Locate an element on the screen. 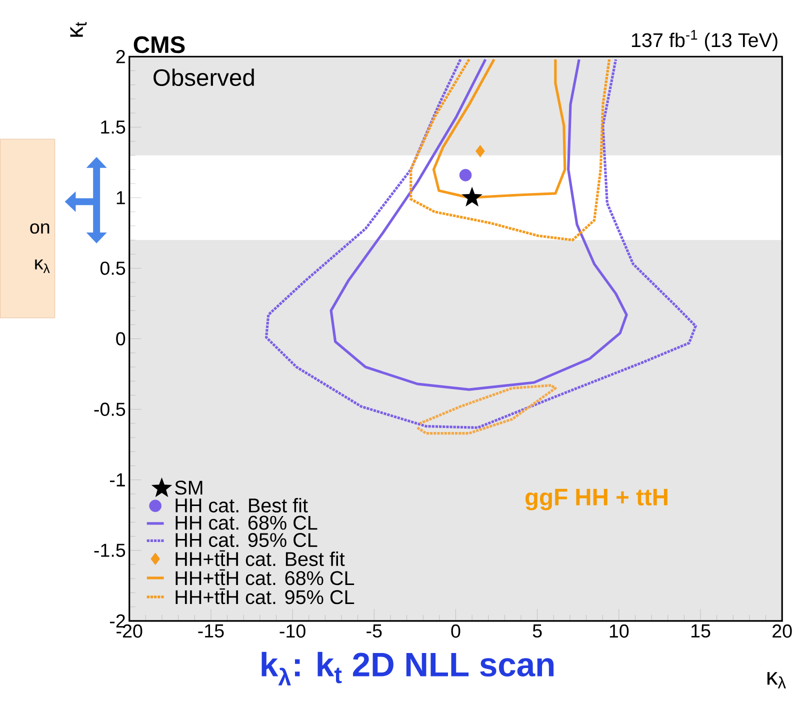 The width and height of the screenshot is (796, 713). legend-label: HH+tt̄H cat. 68% CL is located at coordinates (265, 577).